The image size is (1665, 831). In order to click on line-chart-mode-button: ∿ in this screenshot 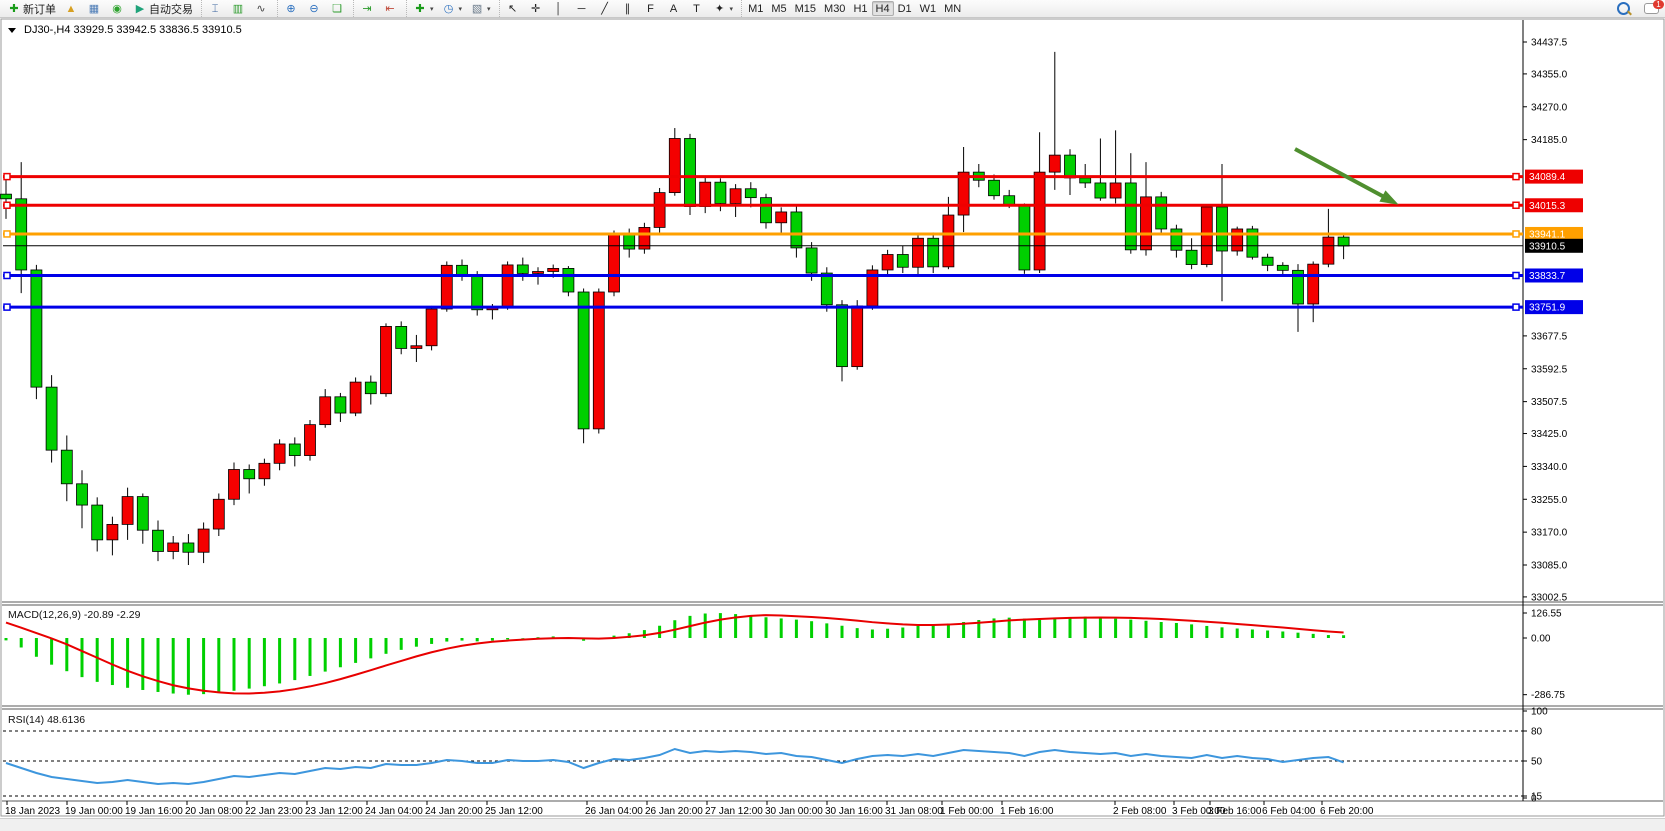, I will do `click(261, 8)`.